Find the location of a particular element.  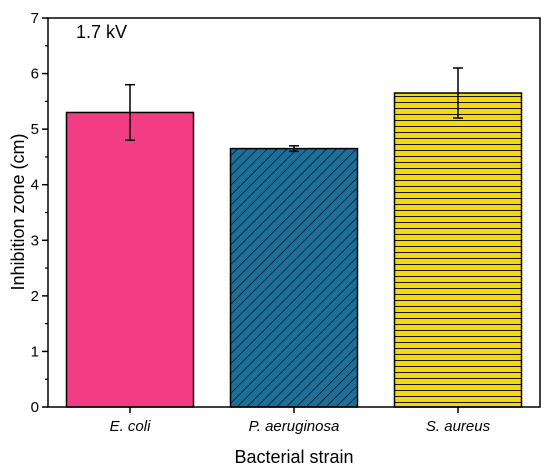

y-axis-title: Inhibition zone (cm) is located at coordinates (18, 211).